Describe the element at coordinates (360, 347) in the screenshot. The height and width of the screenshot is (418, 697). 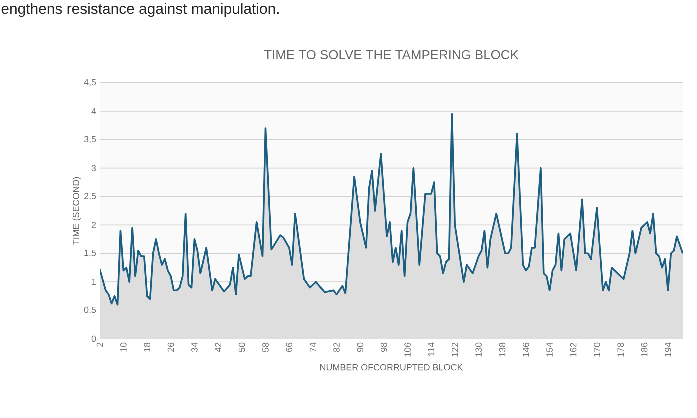
I see `x-tick-label: 90` at that location.